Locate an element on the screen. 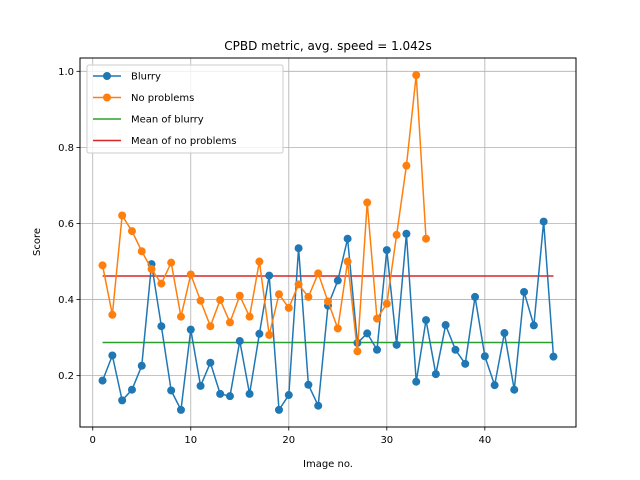  x-axis-ticks: 0 10 20 30 40 is located at coordinates (290, 436).